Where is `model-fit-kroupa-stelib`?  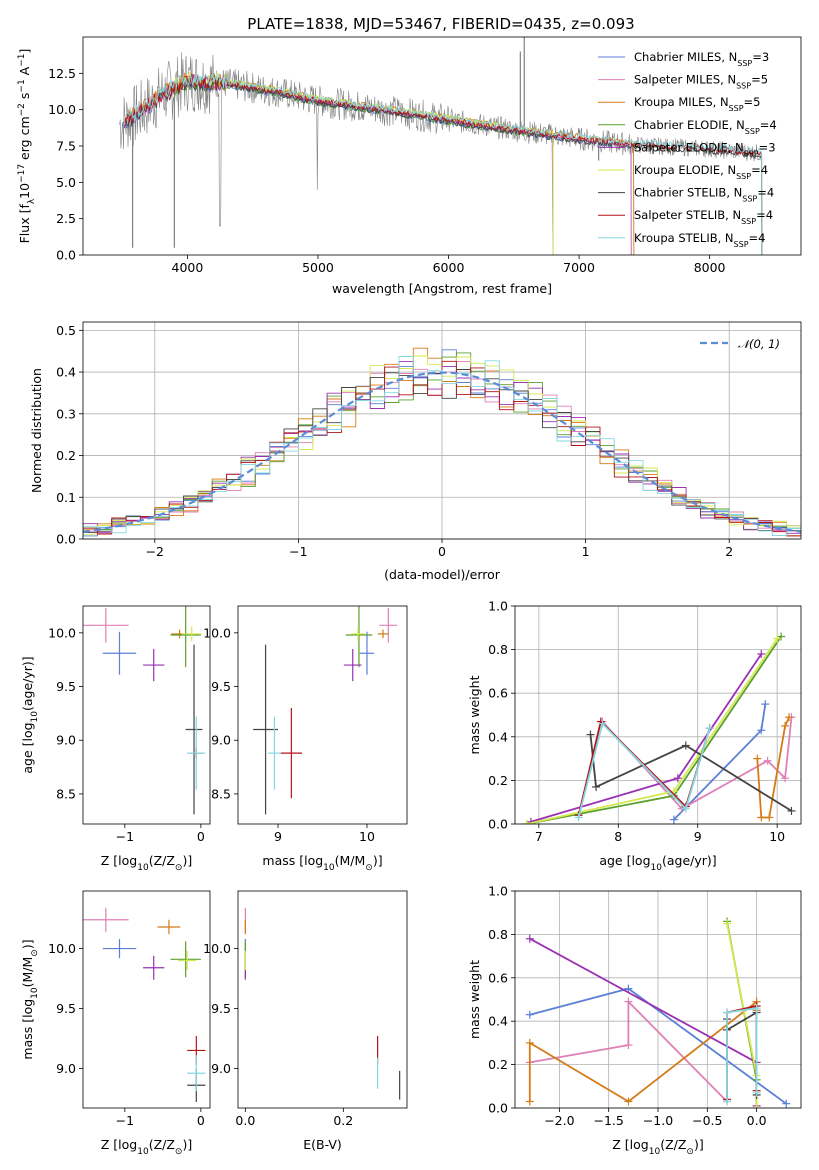 model-fit-kroupa-stelib is located at coordinates (443, 163).